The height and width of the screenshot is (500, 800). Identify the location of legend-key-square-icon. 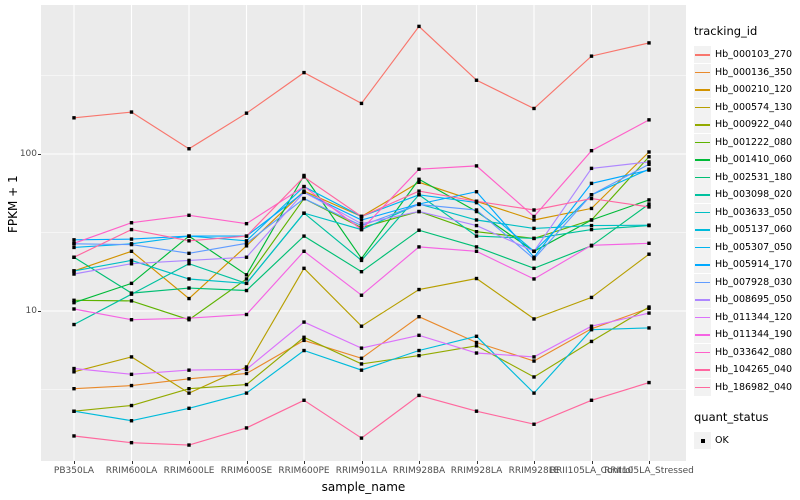
(702, 441).